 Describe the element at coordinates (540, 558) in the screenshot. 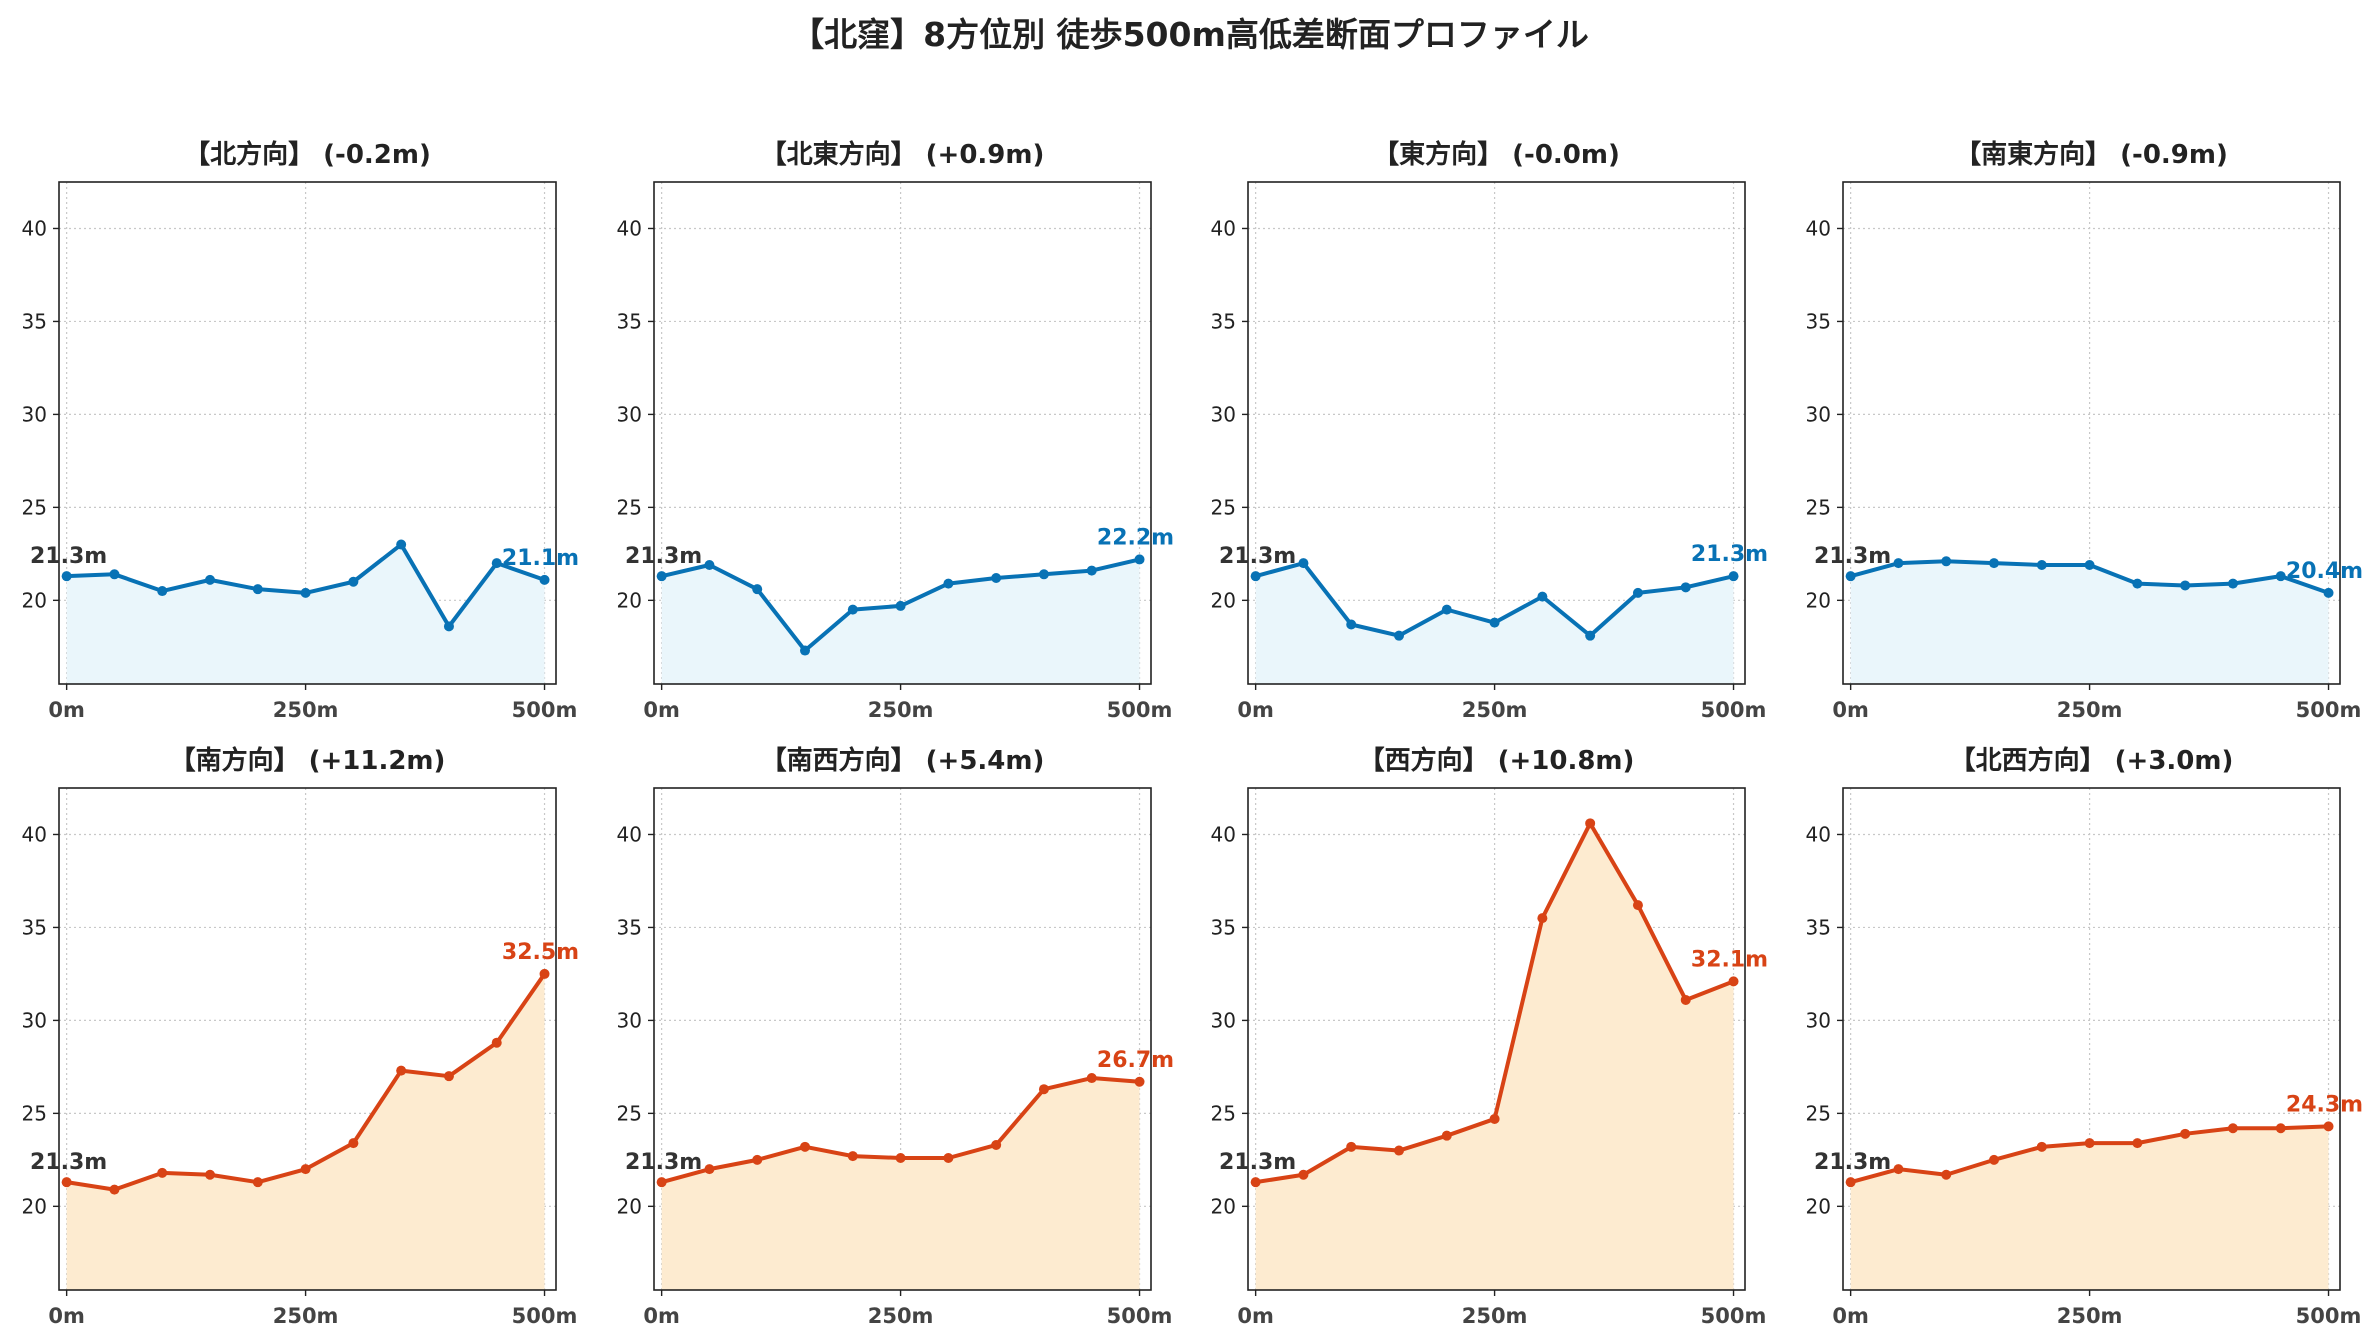

I see `end-value-label: 21.1m` at that location.